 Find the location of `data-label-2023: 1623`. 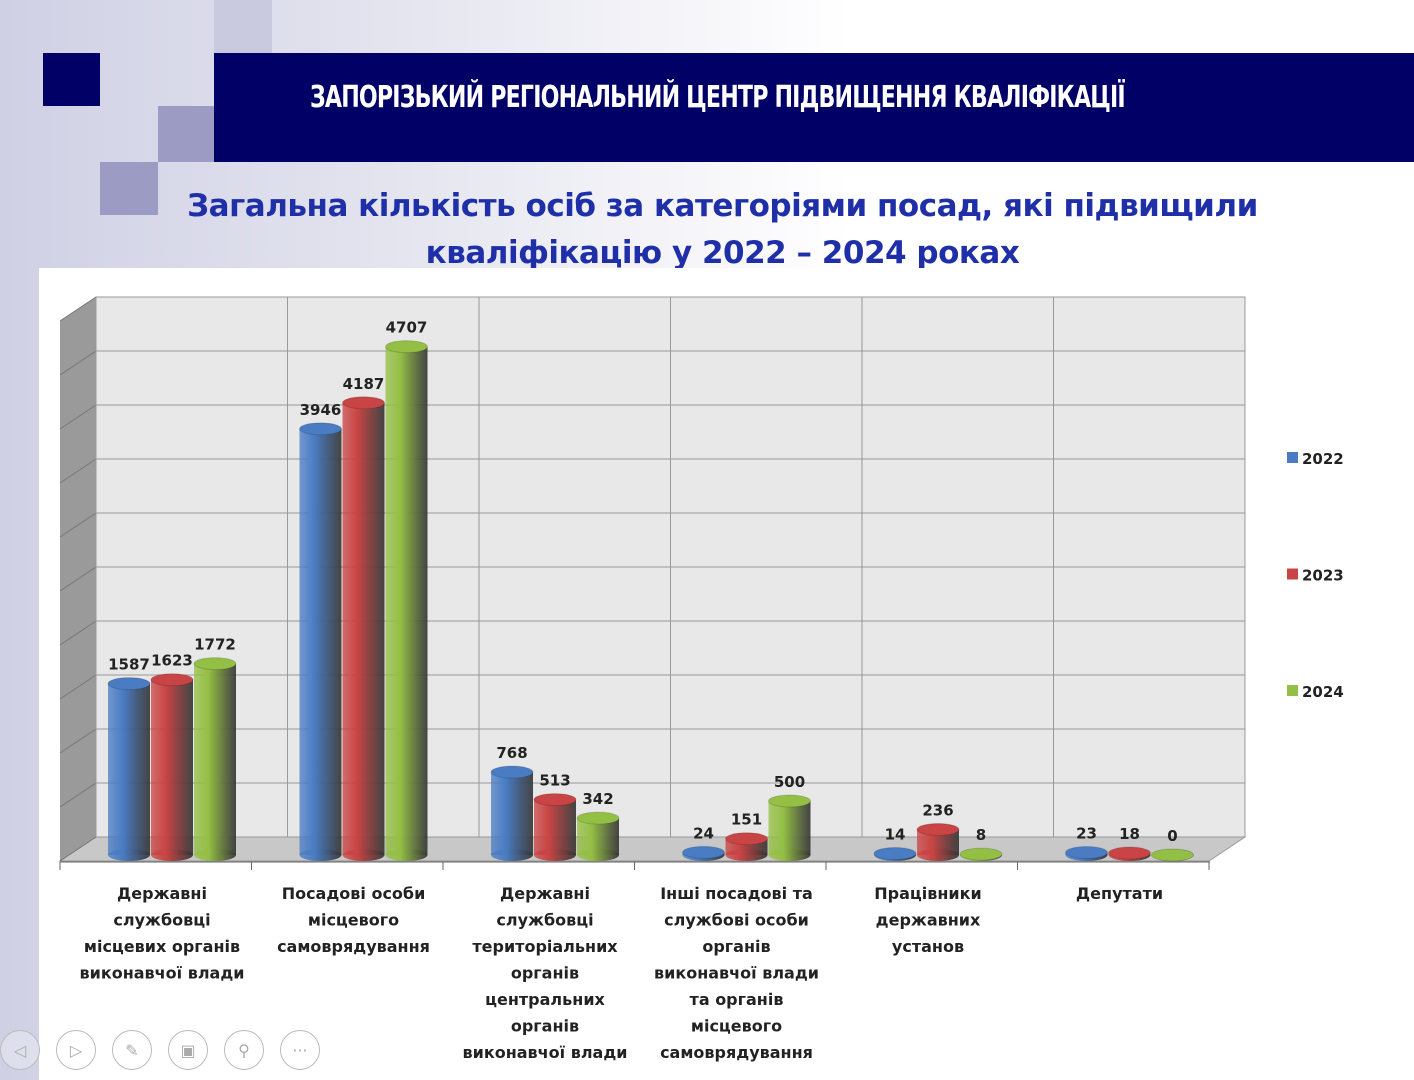

data-label-2023: 1623 is located at coordinates (172, 661).